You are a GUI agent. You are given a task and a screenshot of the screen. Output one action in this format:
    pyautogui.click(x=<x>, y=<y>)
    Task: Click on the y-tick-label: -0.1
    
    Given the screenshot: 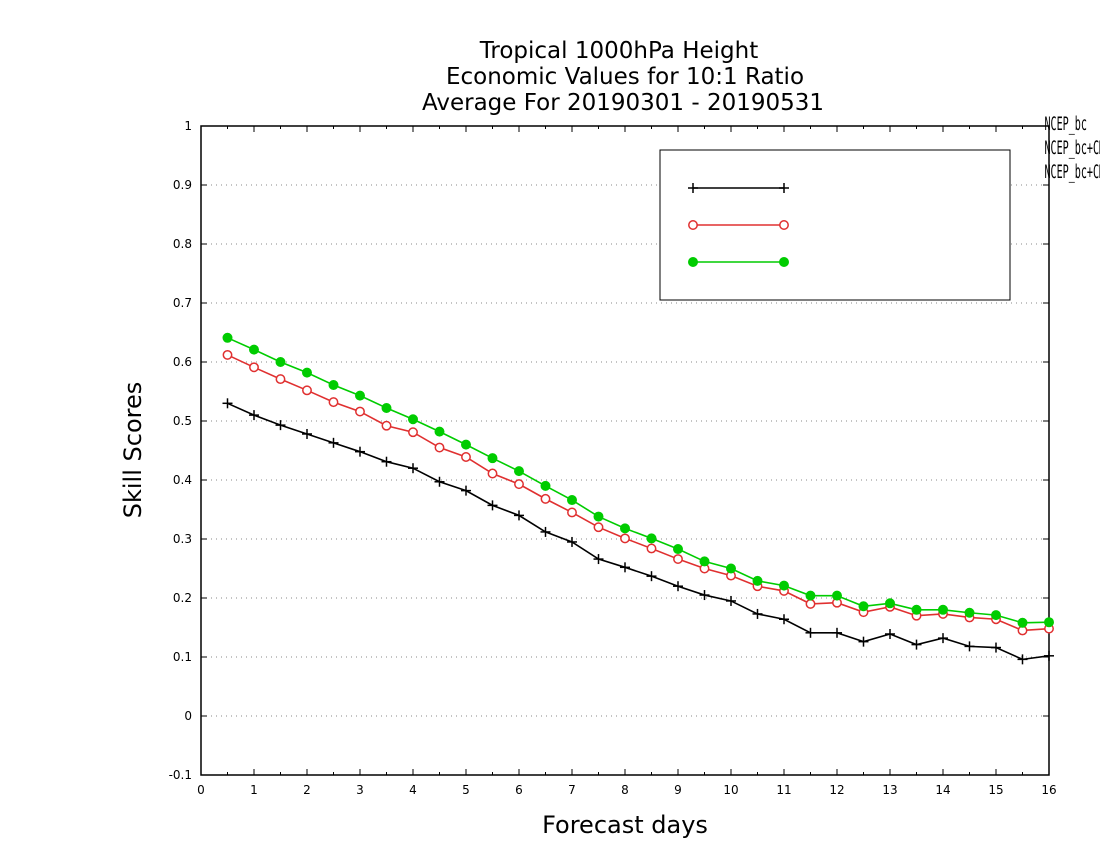 What is the action you would take?
    pyautogui.click(x=180, y=775)
    